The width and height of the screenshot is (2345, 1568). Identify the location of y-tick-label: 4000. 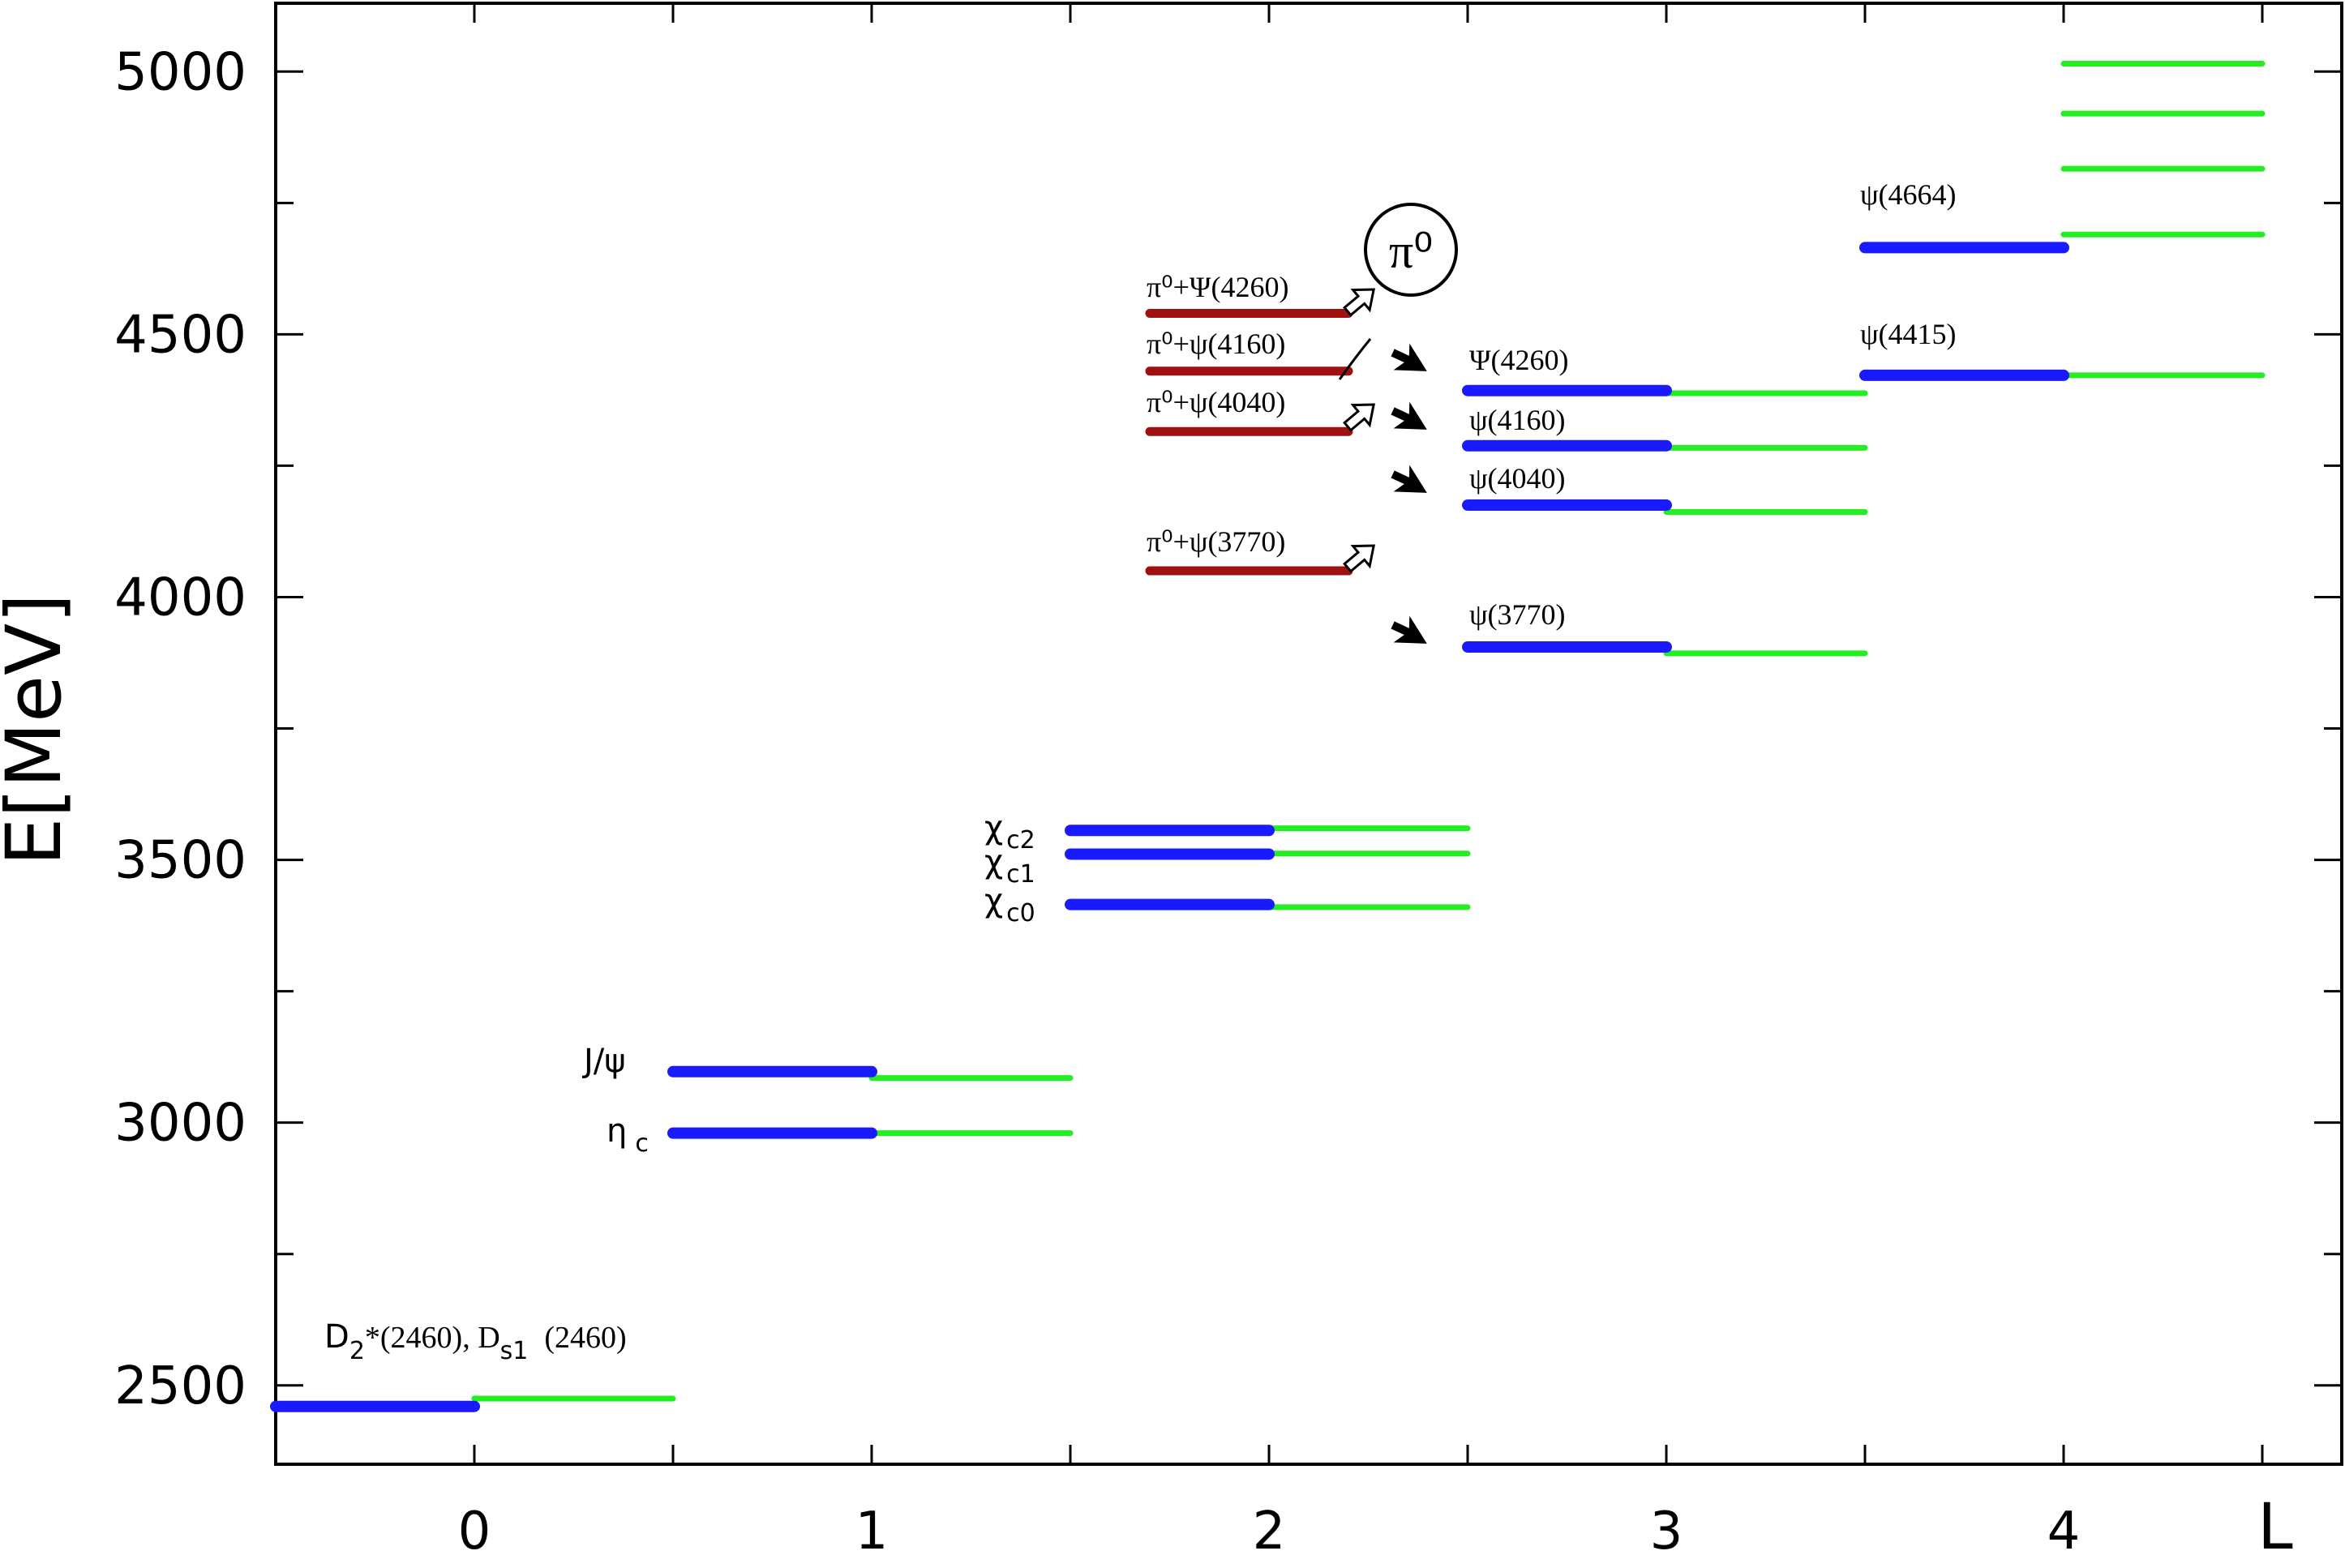
(180, 598).